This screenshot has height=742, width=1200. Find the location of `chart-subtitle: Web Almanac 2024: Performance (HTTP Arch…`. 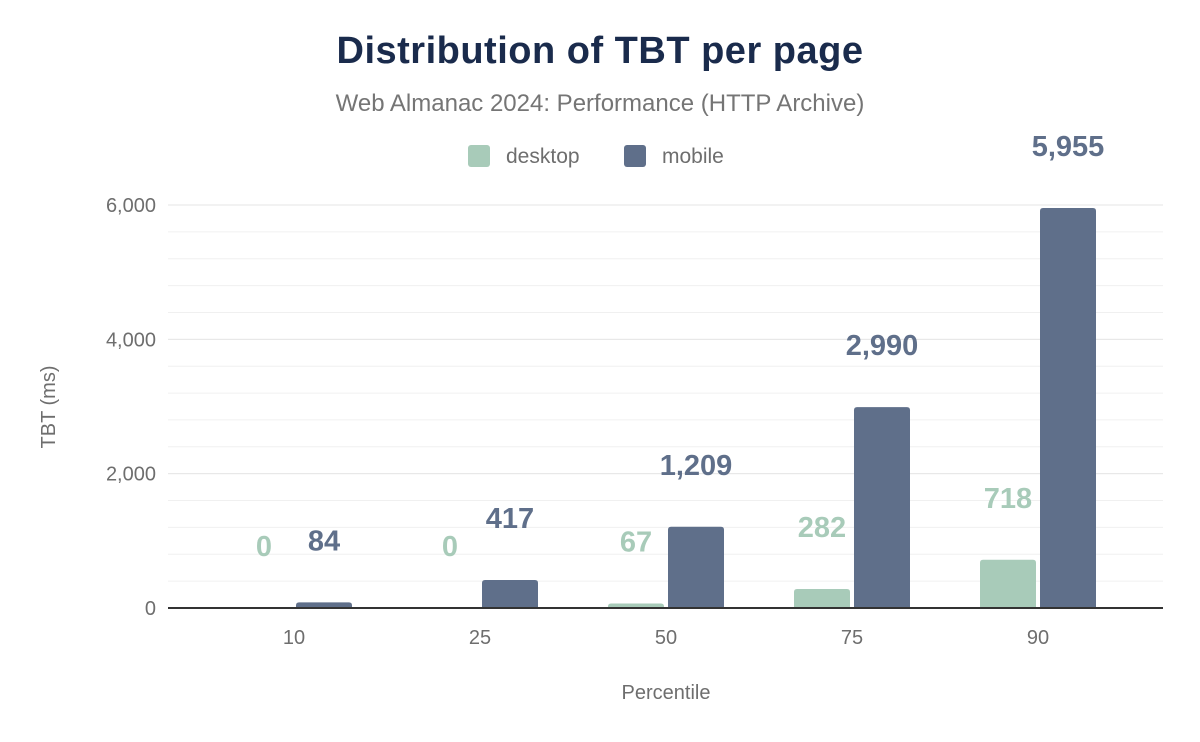

chart-subtitle: Web Almanac 2024: Performance (HTTP Arch… is located at coordinates (600, 103).